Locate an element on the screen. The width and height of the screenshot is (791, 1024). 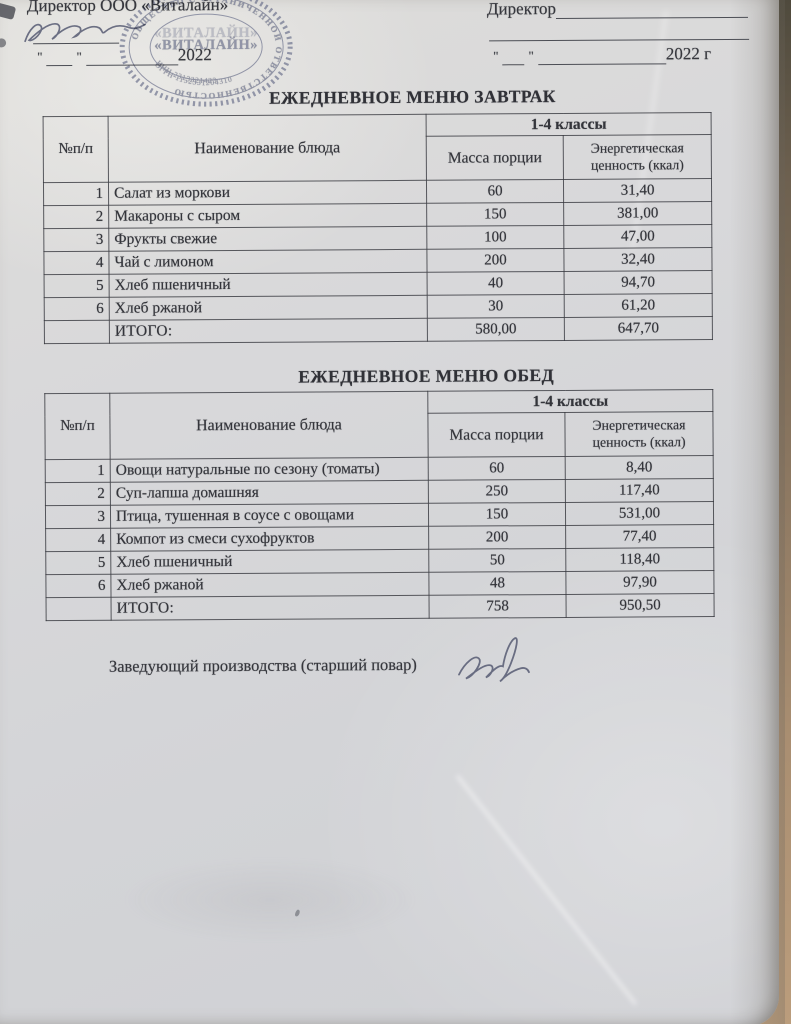
dish-energy: 118,40 is located at coordinates (639, 559).